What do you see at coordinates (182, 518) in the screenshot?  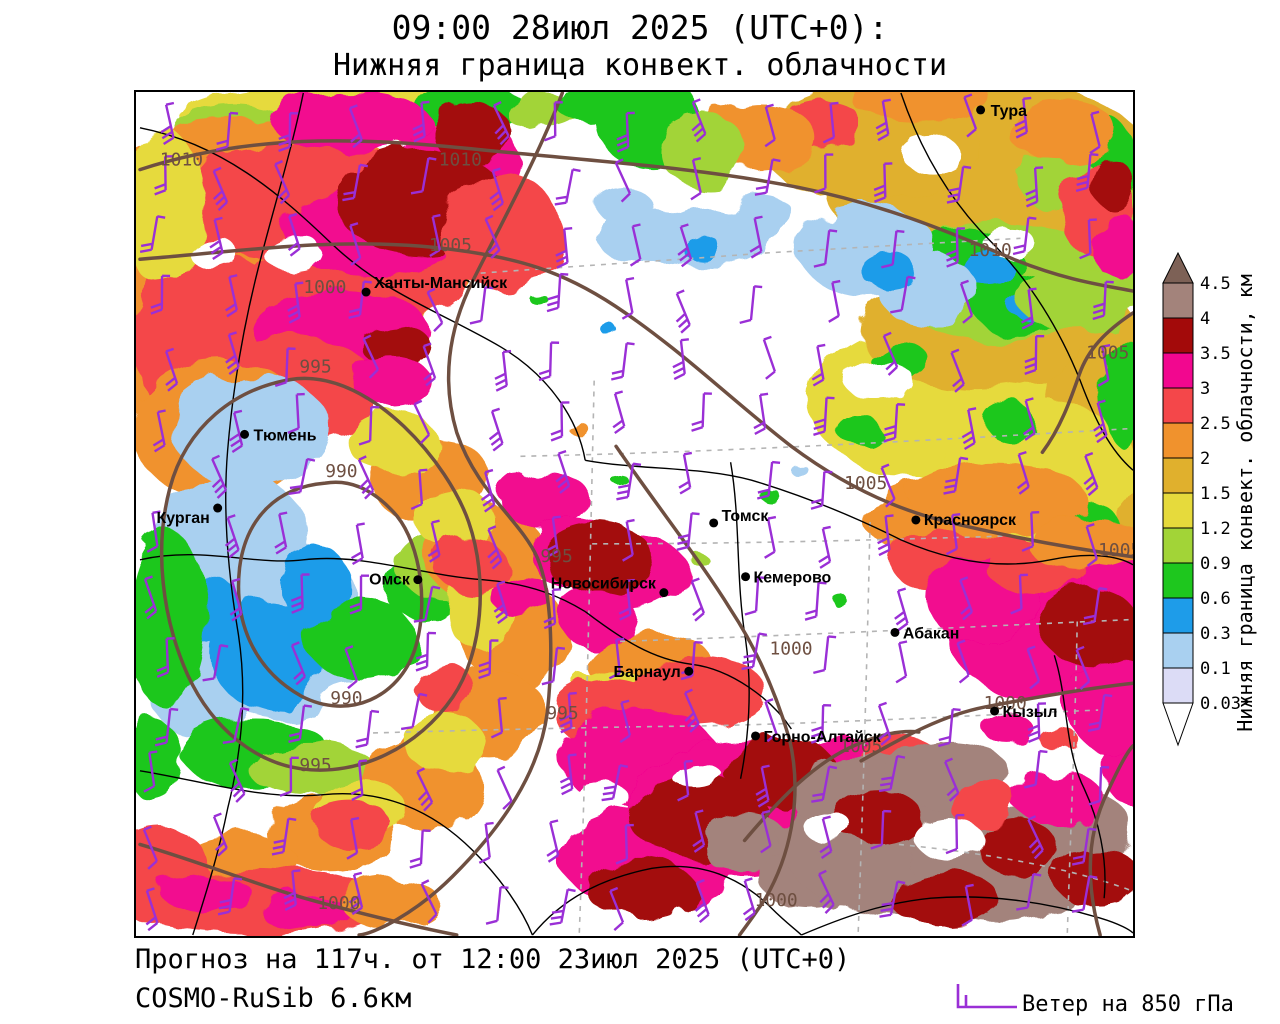 I see `city-label: Курган` at bounding box center [182, 518].